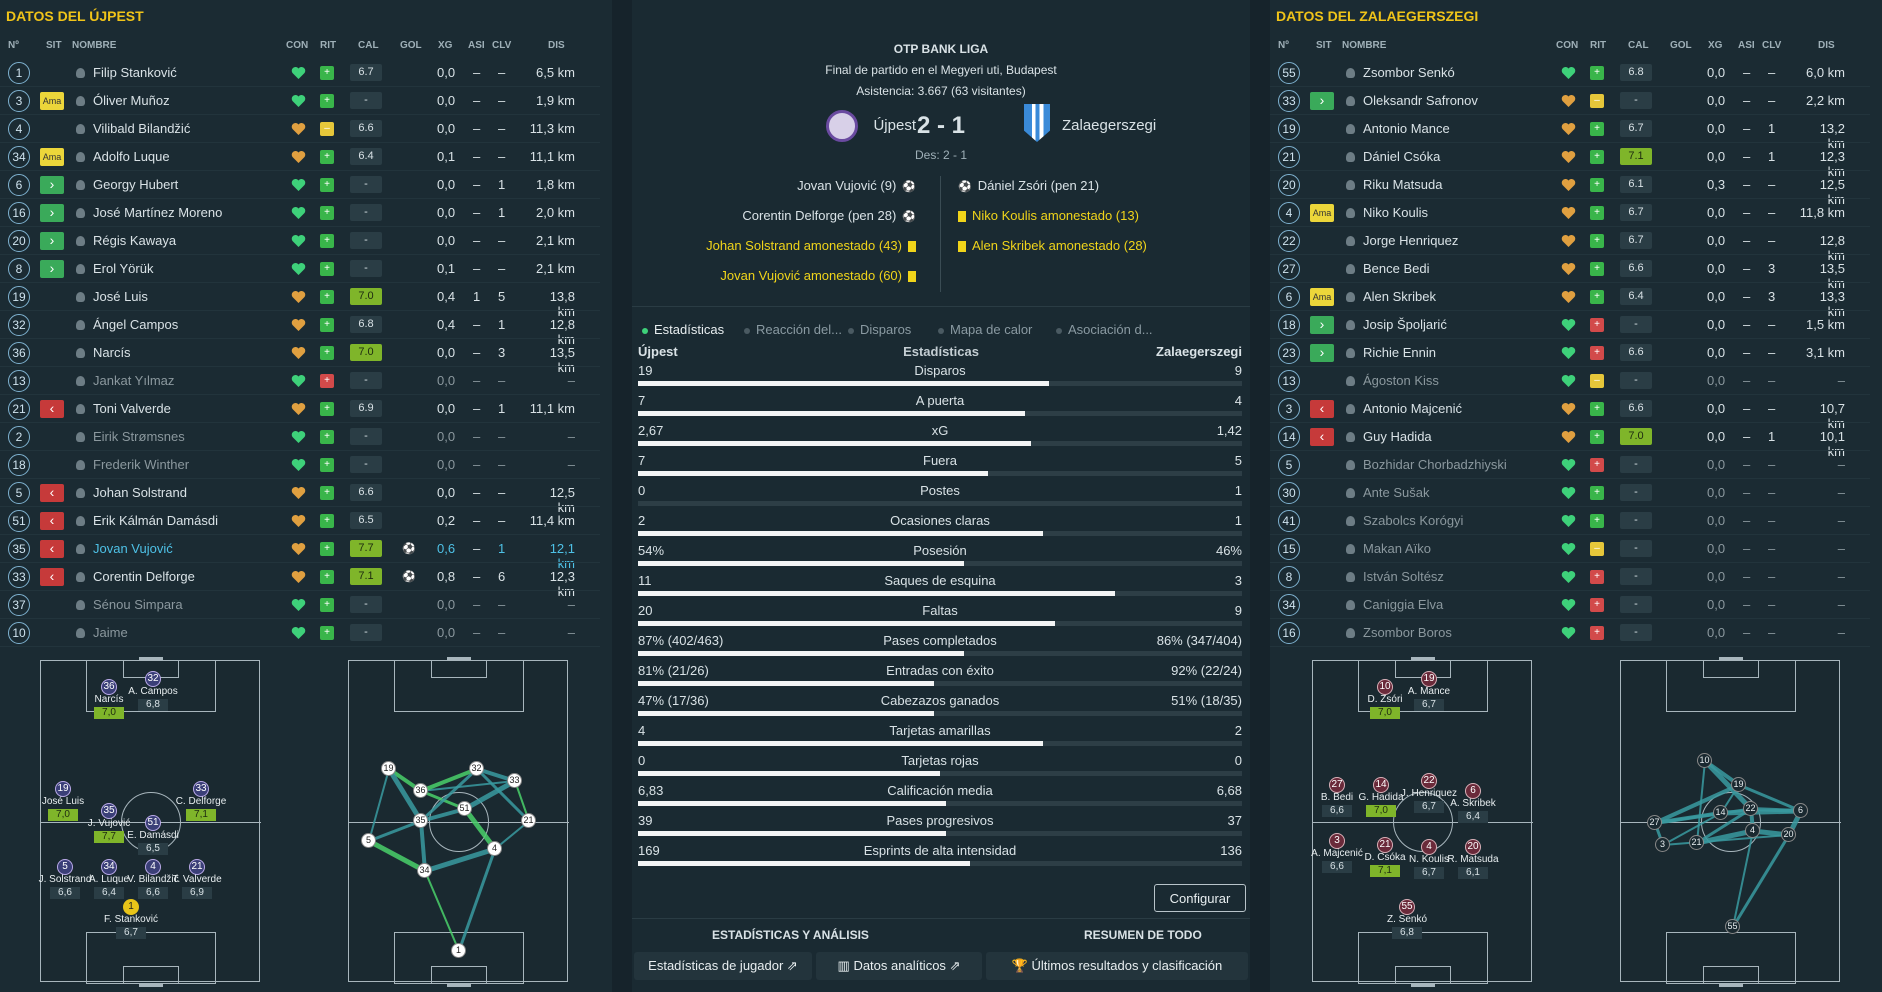 Image resolution: width=1882 pixels, height=992 pixels. I want to click on col-header-rit: RIT, so click(1598, 45).